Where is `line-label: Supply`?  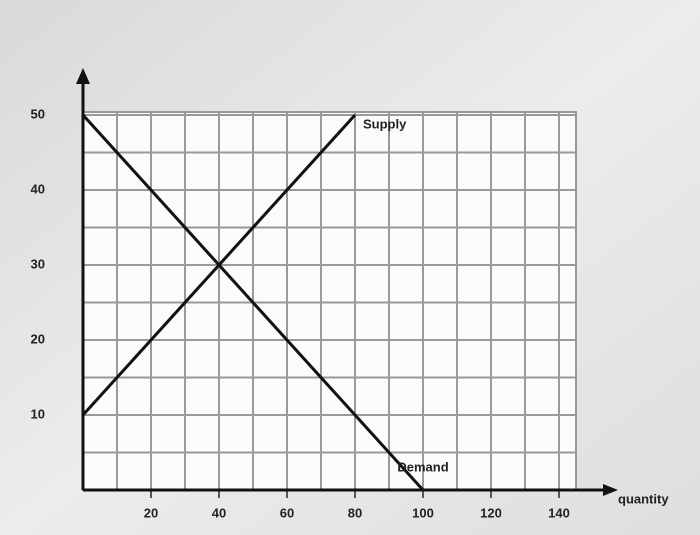 line-label: Supply is located at coordinates (385, 123).